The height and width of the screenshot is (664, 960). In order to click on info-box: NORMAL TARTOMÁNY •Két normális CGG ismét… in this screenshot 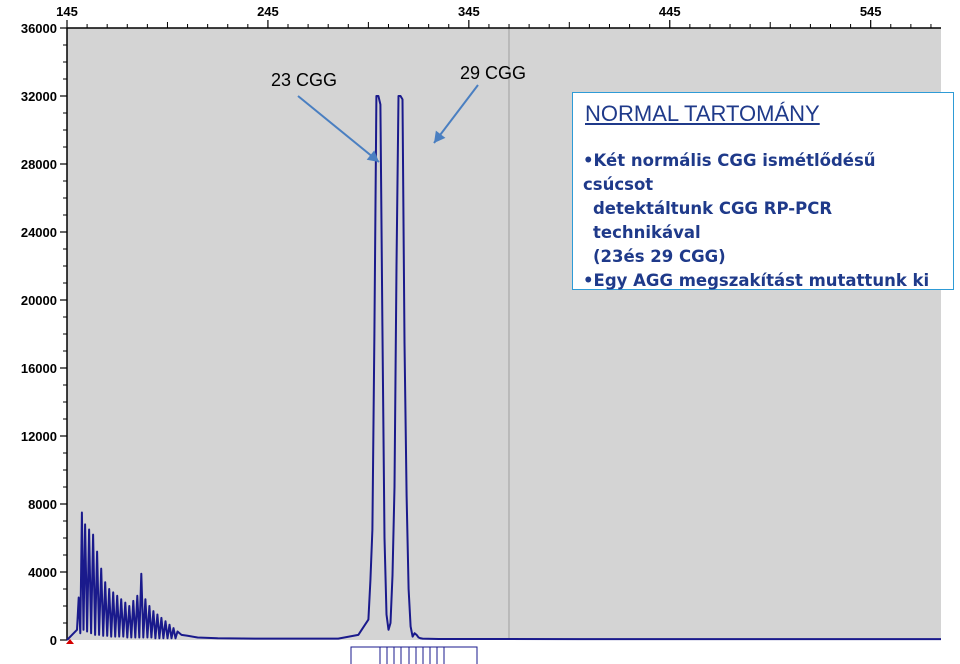, I will do `click(763, 191)`.